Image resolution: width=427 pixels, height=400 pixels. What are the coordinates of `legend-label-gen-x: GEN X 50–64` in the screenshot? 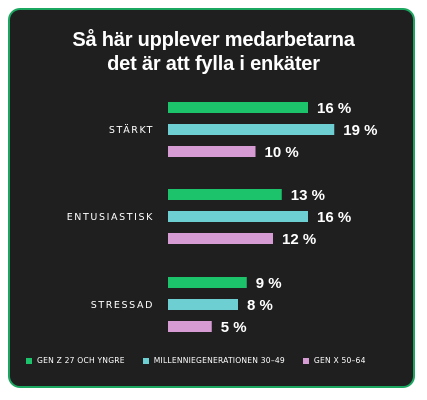 It's located at (339, 360).